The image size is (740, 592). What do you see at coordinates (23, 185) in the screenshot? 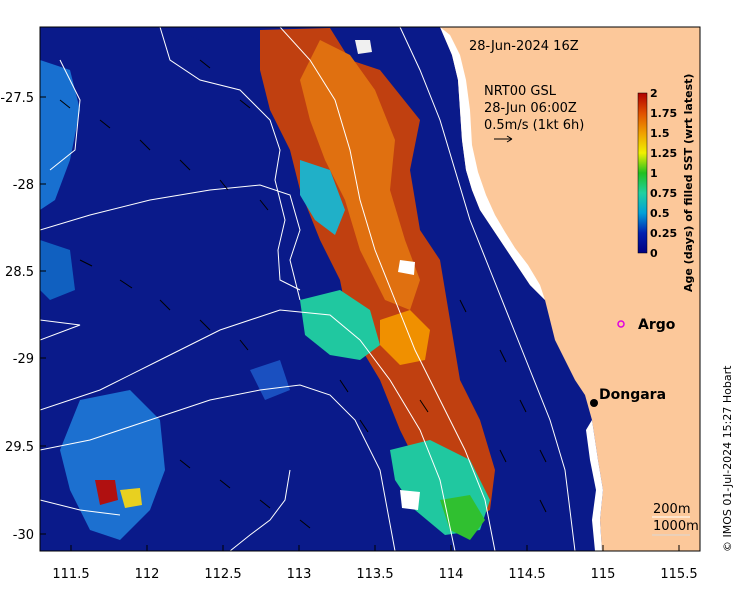
I see `y-tick-label: -28` at bounding box center [23, 185].